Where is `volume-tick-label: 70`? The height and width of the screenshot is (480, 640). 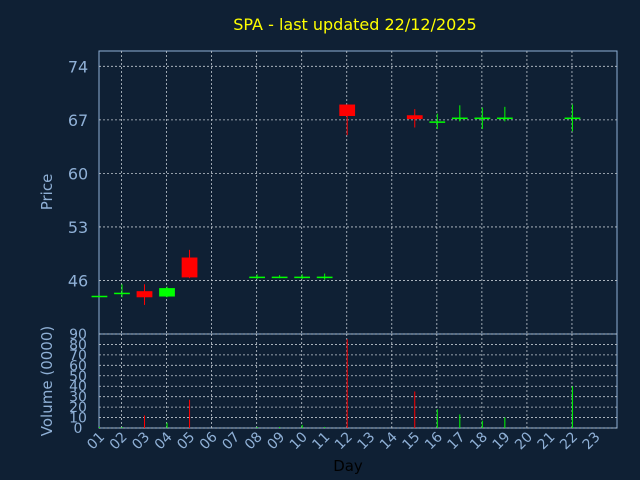 volume-tick-label: 70 is located at coordinates (78, 356).